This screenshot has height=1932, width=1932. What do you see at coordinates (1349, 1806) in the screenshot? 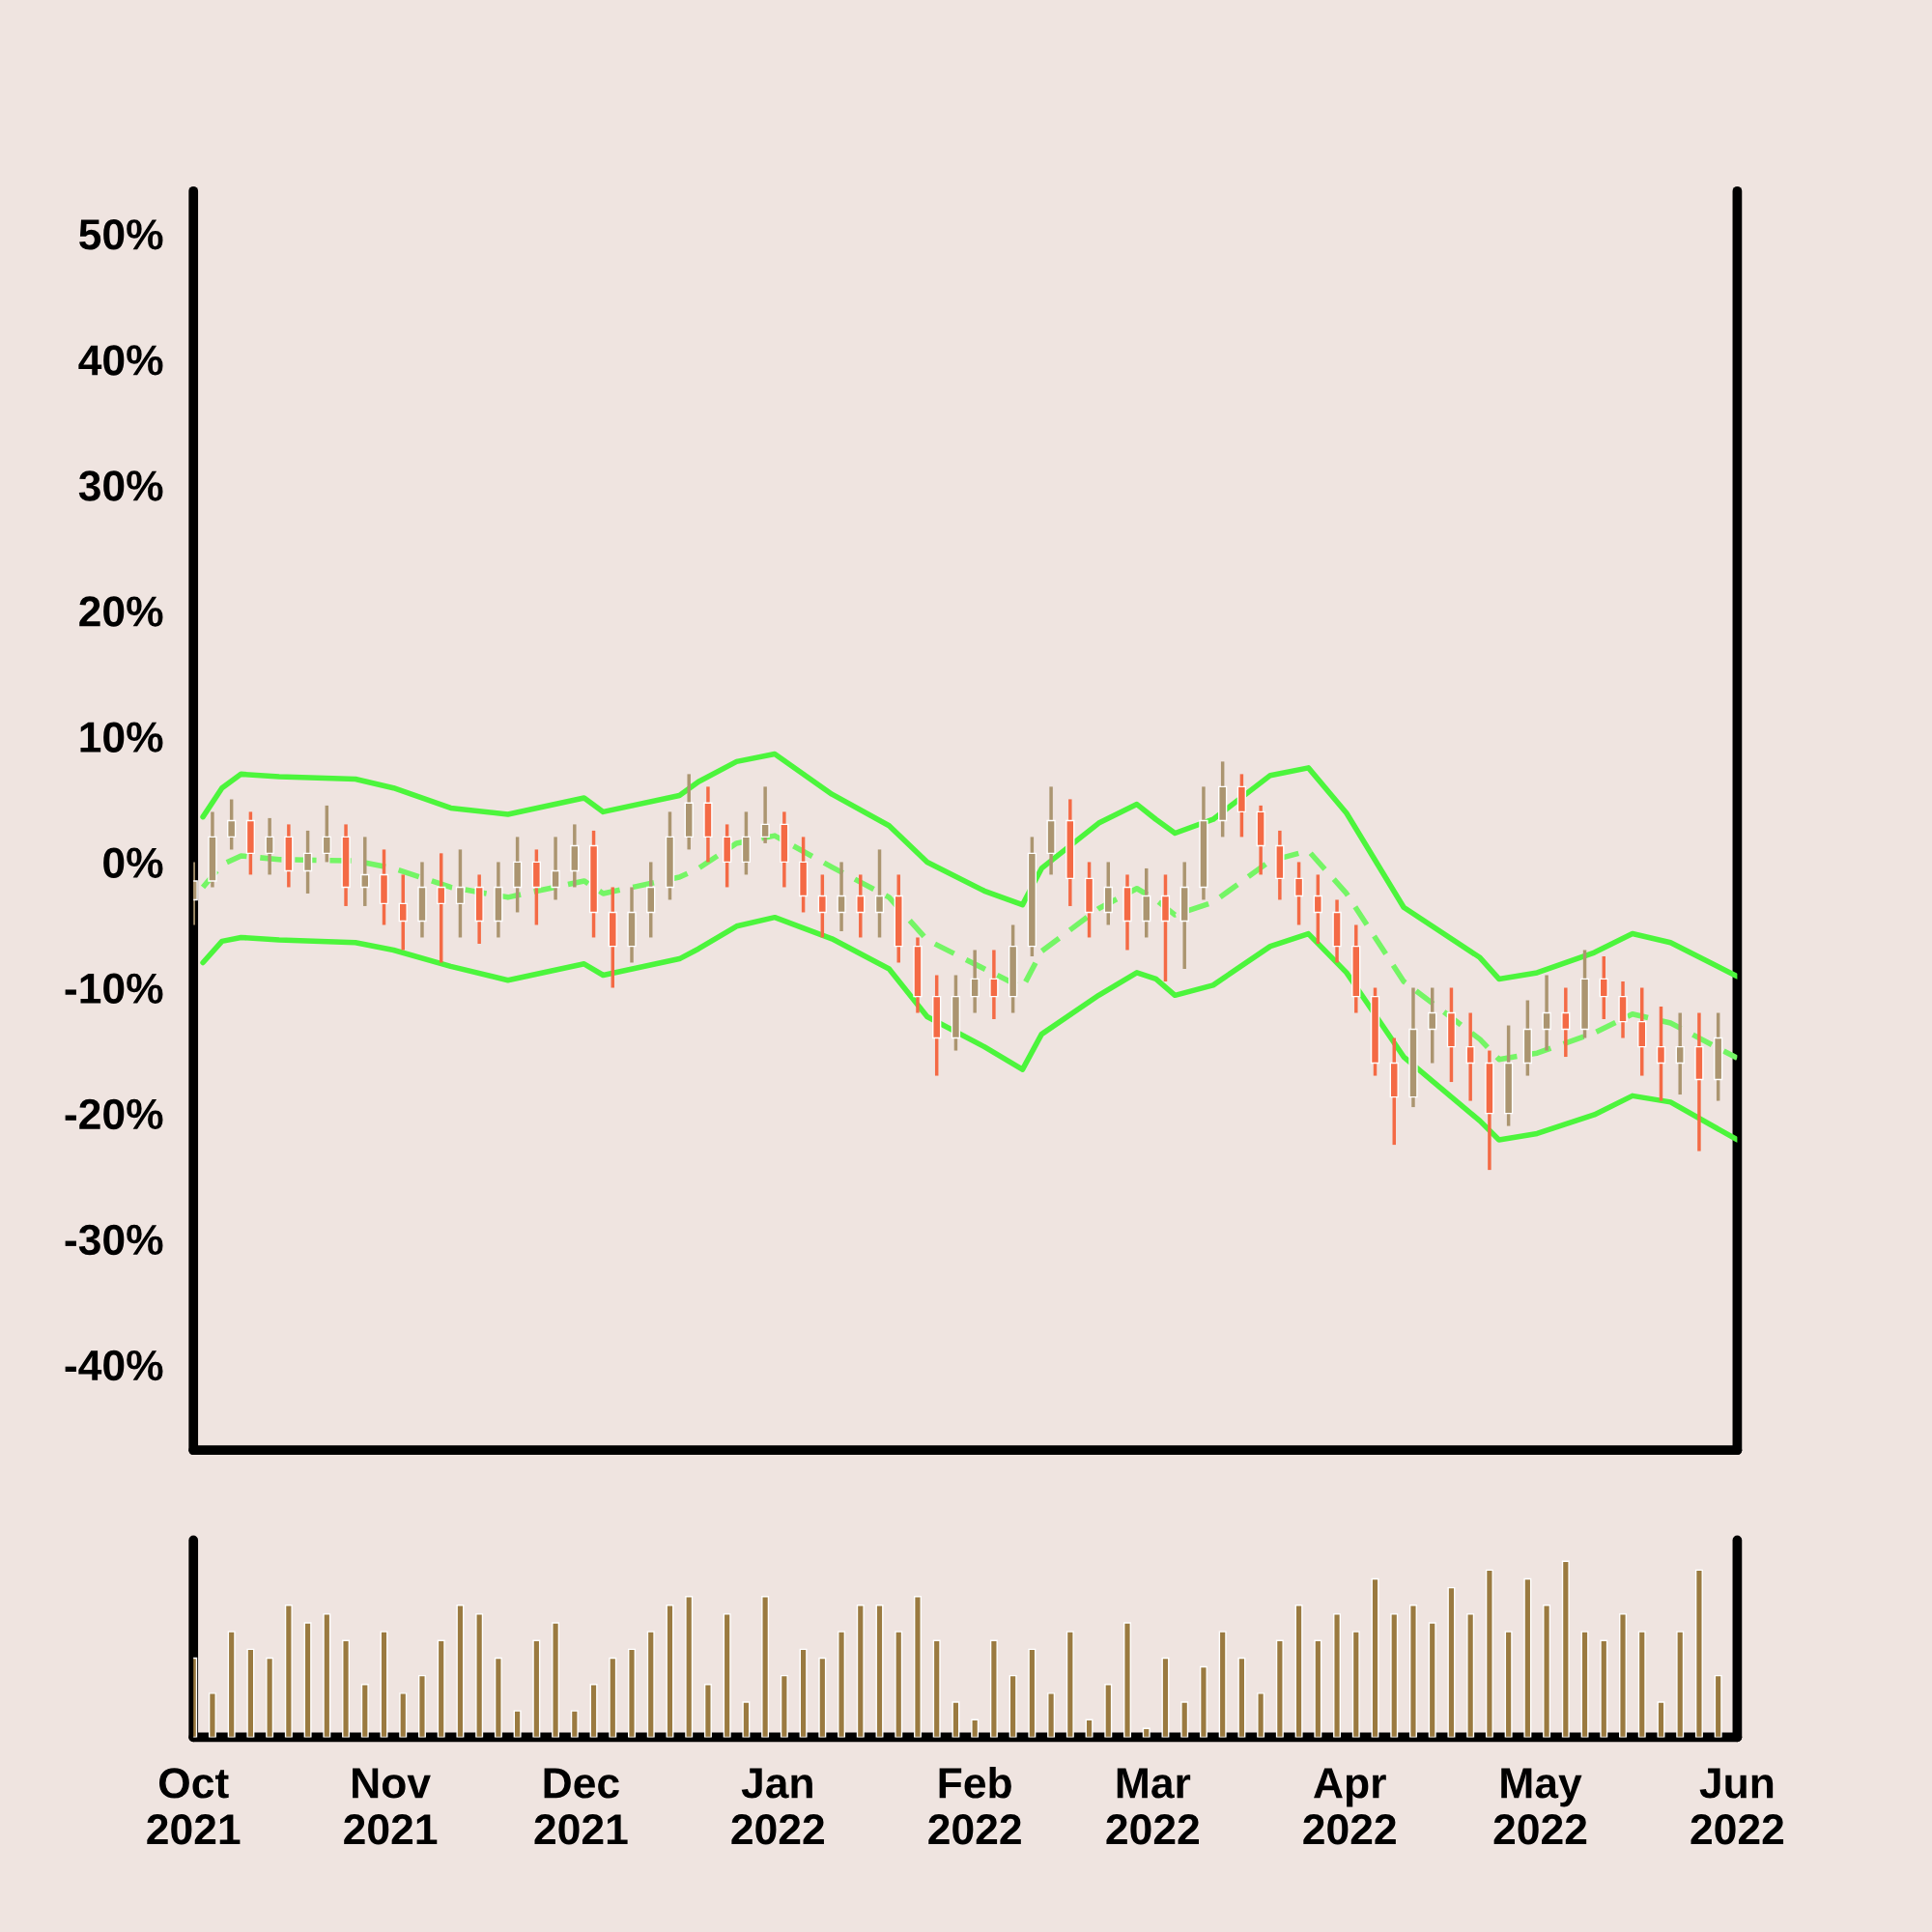
I see `x-tick-label: Apr 2022` at bounding box center [1349, 1806].